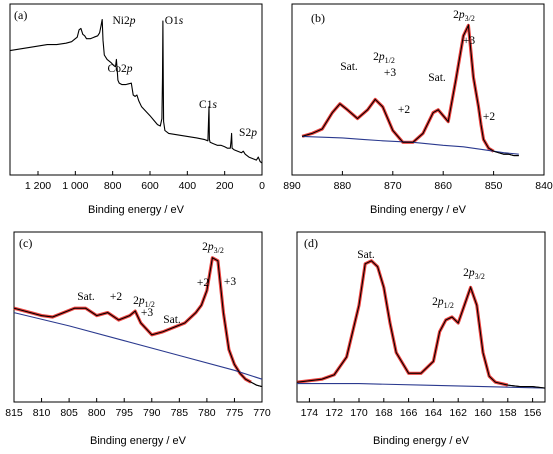 The image size is (553, 454). What do you see at coordinates (136, 210) in the screenshot?
I see `panel-a-xlabel: Binding energy / eV` at bounding box center [136, 210].